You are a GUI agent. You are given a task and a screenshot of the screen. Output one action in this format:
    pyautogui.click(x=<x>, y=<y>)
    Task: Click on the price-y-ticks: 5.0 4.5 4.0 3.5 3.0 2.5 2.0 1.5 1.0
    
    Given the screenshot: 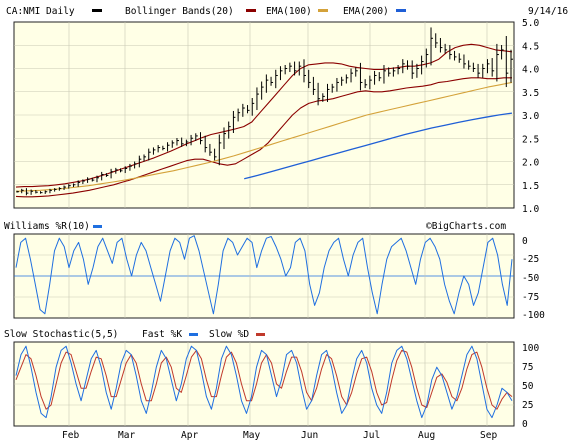 What is the action you would take?
    pyautogui.click(x=530, y=116)
    